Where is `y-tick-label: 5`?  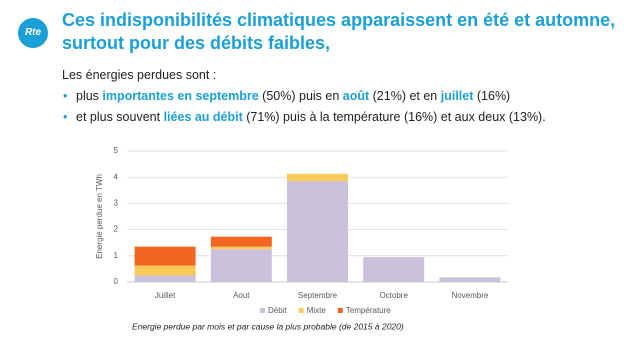 y-tick-label: 5 is located at coordinates (116, 150).